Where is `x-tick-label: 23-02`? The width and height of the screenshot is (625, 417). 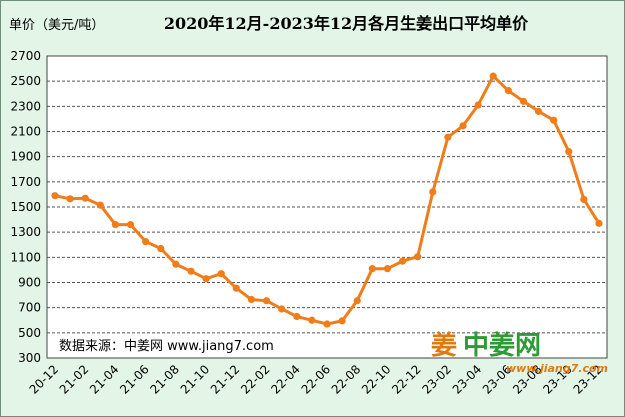
x-tick-label: 23-02 is located at coordinates (436, 379).